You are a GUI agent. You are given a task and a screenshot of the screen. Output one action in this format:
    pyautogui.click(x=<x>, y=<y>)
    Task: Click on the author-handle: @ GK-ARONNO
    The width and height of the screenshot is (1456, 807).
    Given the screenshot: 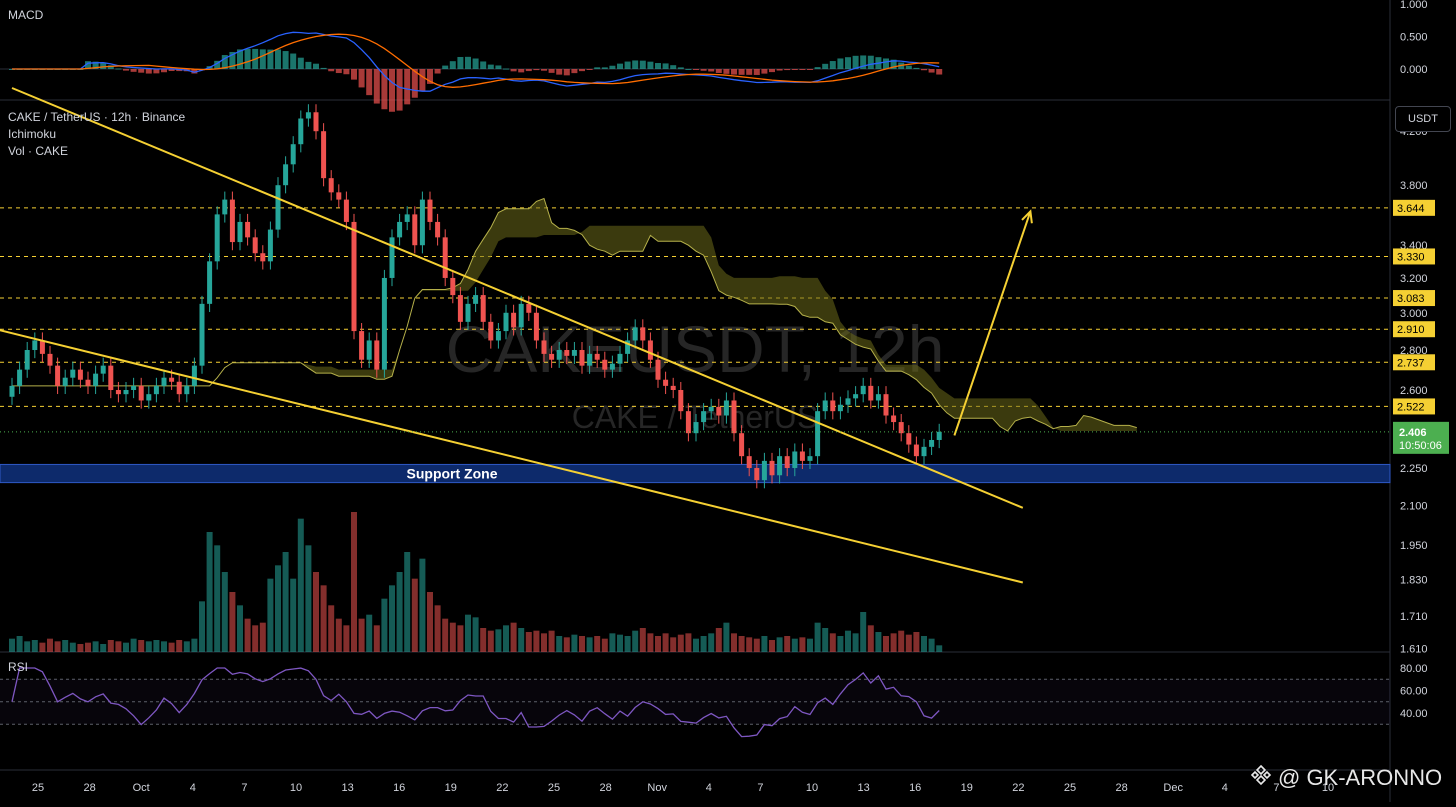 What is the action you would take?
    pyautogui.click(x=1360, y=777)
    